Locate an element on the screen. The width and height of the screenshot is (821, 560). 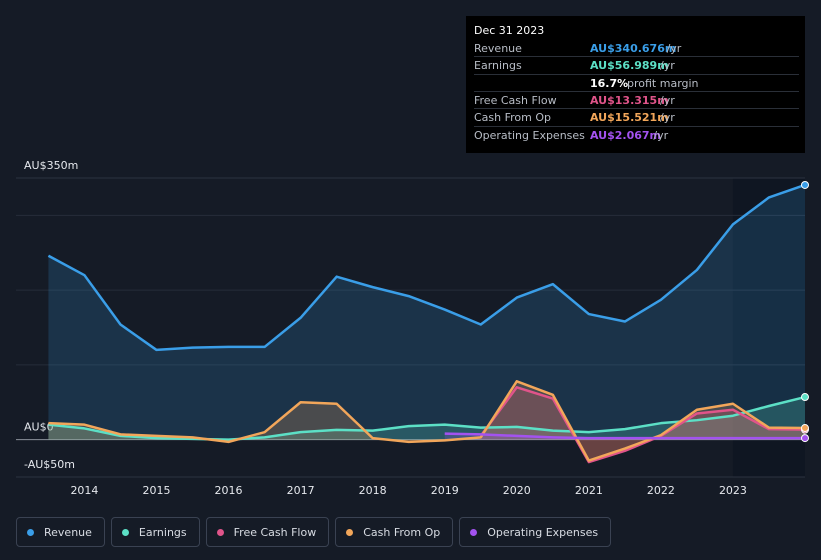
x-tick-label: 2019 is located at coordinates (445, 490).